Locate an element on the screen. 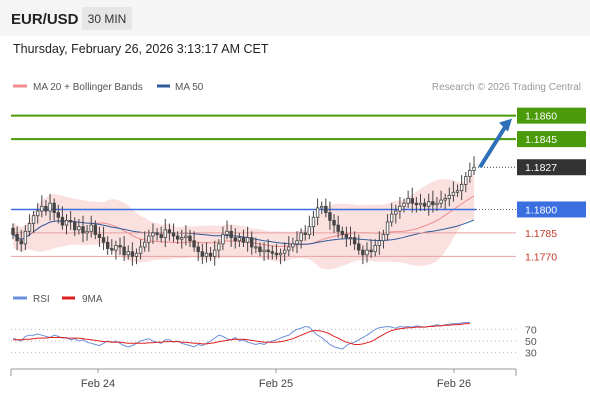 This screenshot has width=590, height=400. last-label-box is located at coordinates (551, 167).